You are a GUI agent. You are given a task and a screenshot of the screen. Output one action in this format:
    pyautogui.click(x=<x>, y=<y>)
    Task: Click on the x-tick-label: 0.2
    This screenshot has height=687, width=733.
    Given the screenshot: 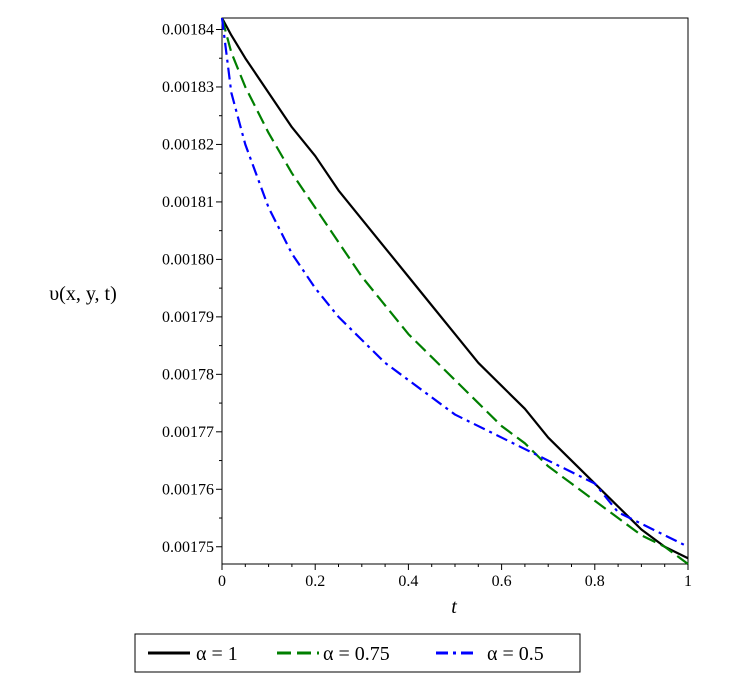 What is the action you would take?
    pyautogui.click(x=315, y=581)
    